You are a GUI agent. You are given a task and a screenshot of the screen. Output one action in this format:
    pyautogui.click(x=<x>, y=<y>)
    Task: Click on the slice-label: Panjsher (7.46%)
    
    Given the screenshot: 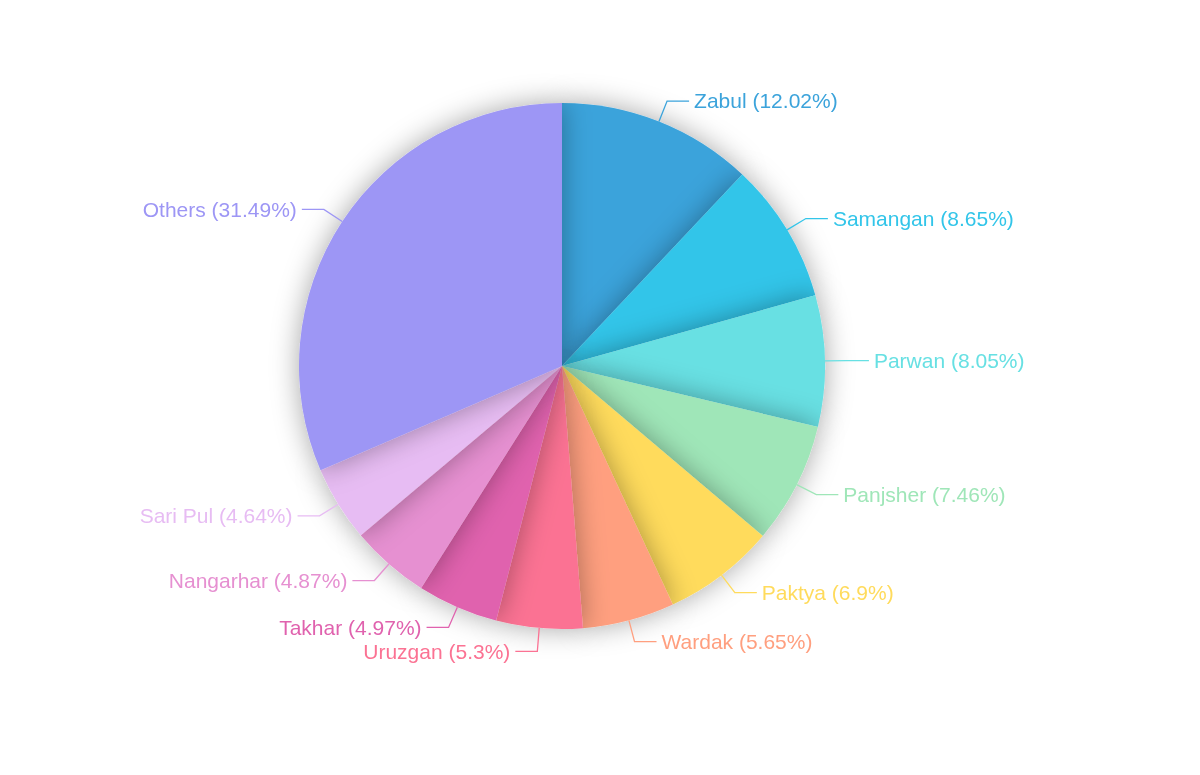 What is the action you would take?
    pyautogui.click(x=924, y=494)
    